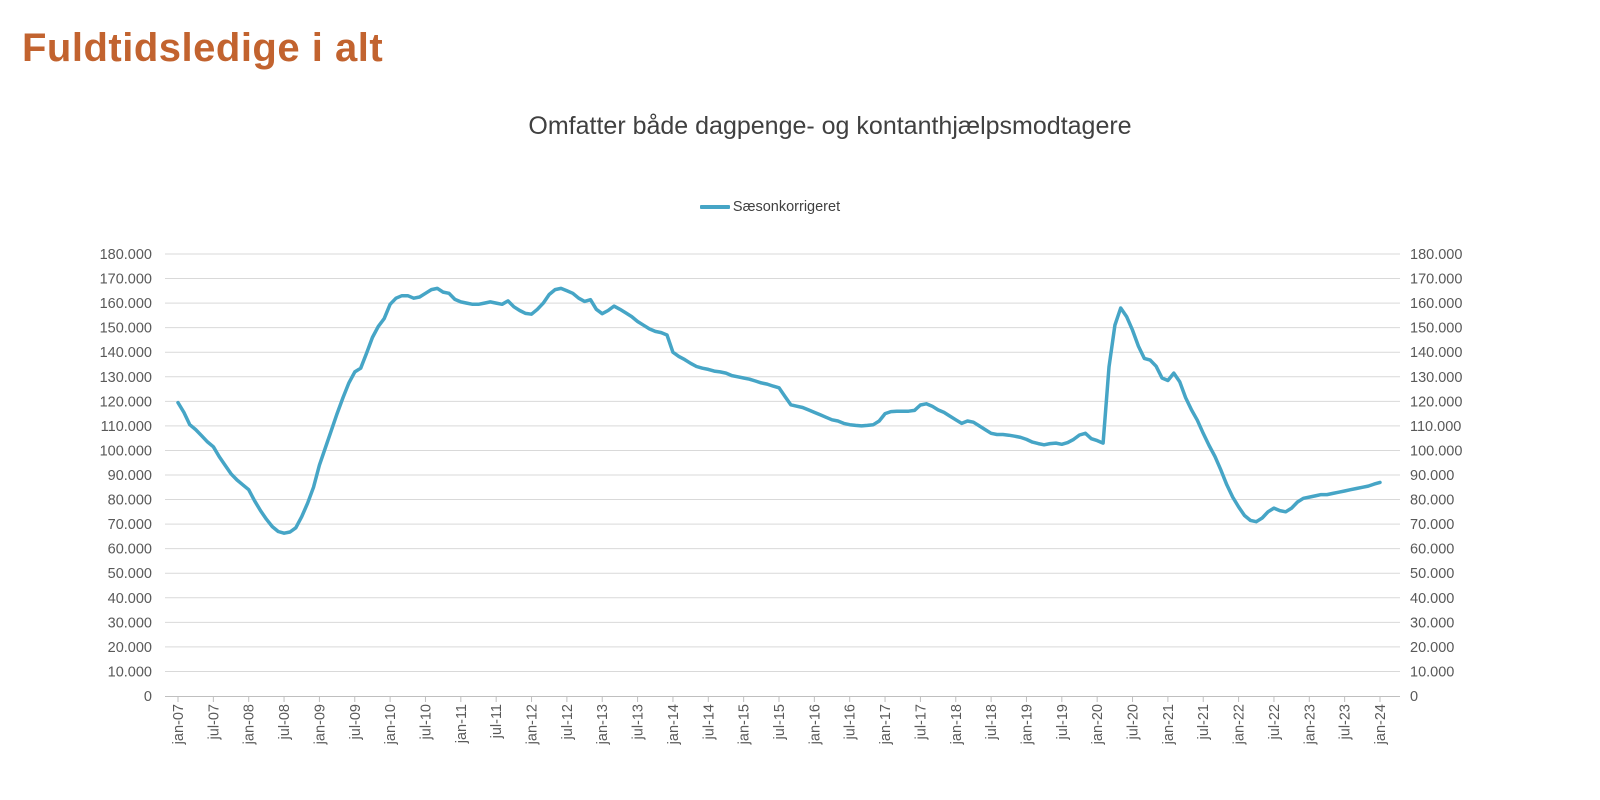 The image size is (1600, 800). What do you see at coordinates (1436, 451) in the screenshot?
I see `y-axis-label-right: 100.000` at bounding box center [1436, 451].